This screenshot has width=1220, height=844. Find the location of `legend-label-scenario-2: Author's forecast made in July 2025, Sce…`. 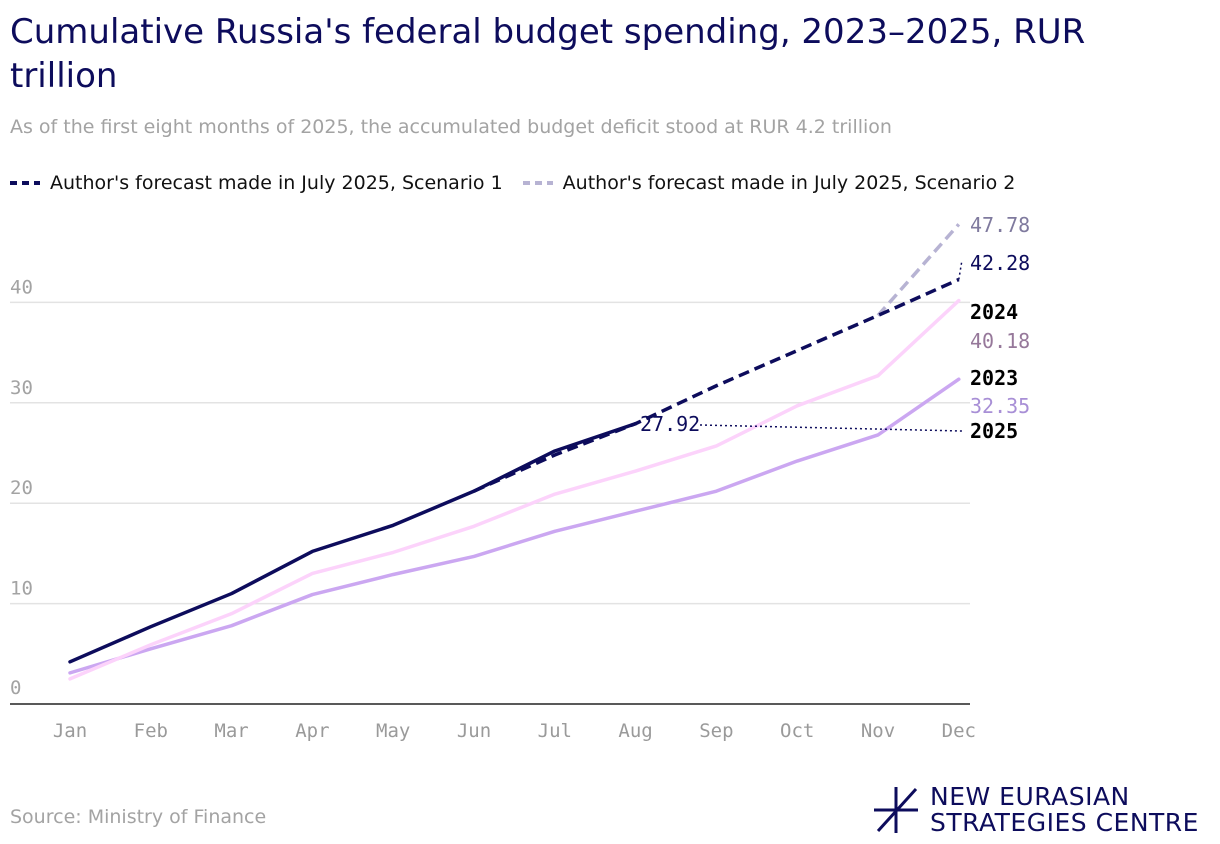

legend-label-scenario-2: Author's forecast made in July 2025, Sce… is located at coordinates (789, 183).